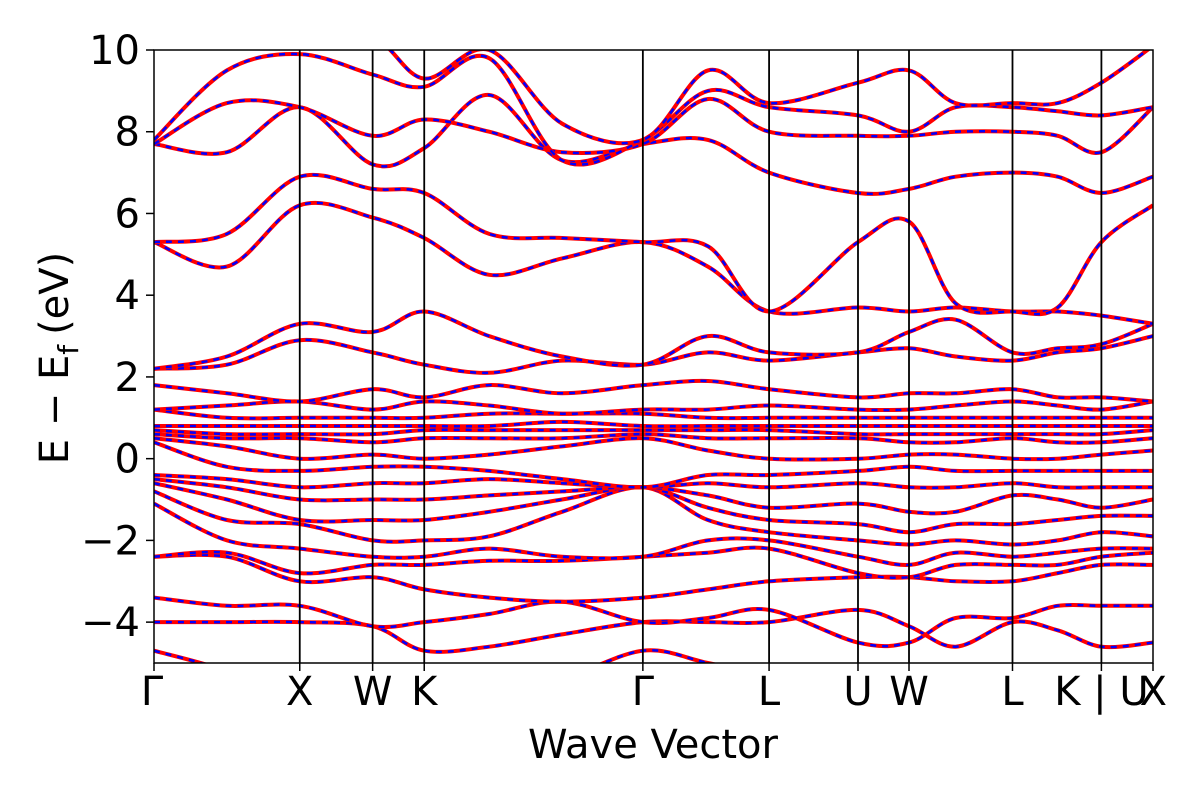 The width and height of the screenshot is (1200, 804). I want to click on y-tick-label: 2, so click(127, 378).